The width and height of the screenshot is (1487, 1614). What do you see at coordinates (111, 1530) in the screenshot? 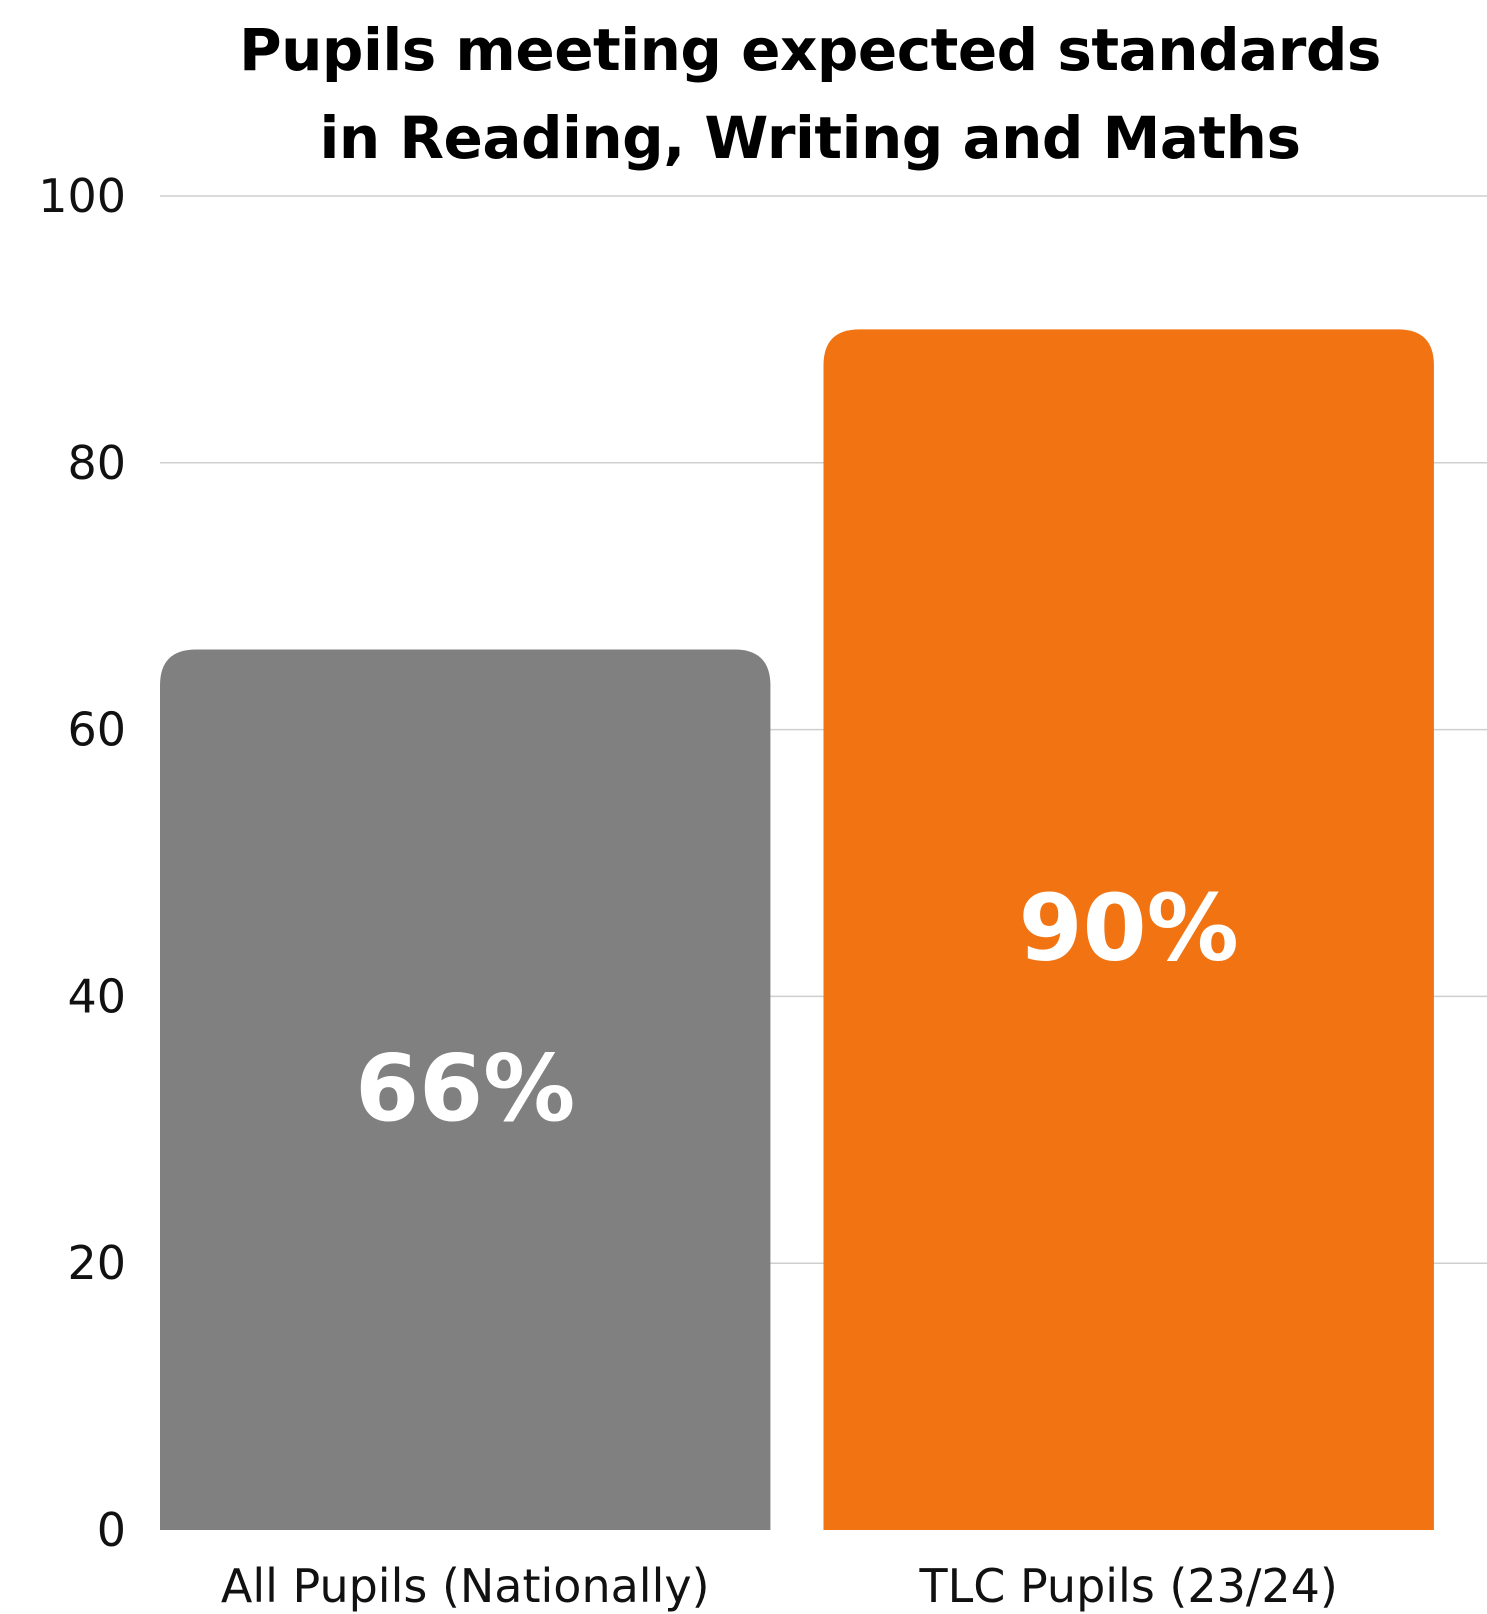
I see `y-tick-label: 0` at bounding box center [111, 1530].